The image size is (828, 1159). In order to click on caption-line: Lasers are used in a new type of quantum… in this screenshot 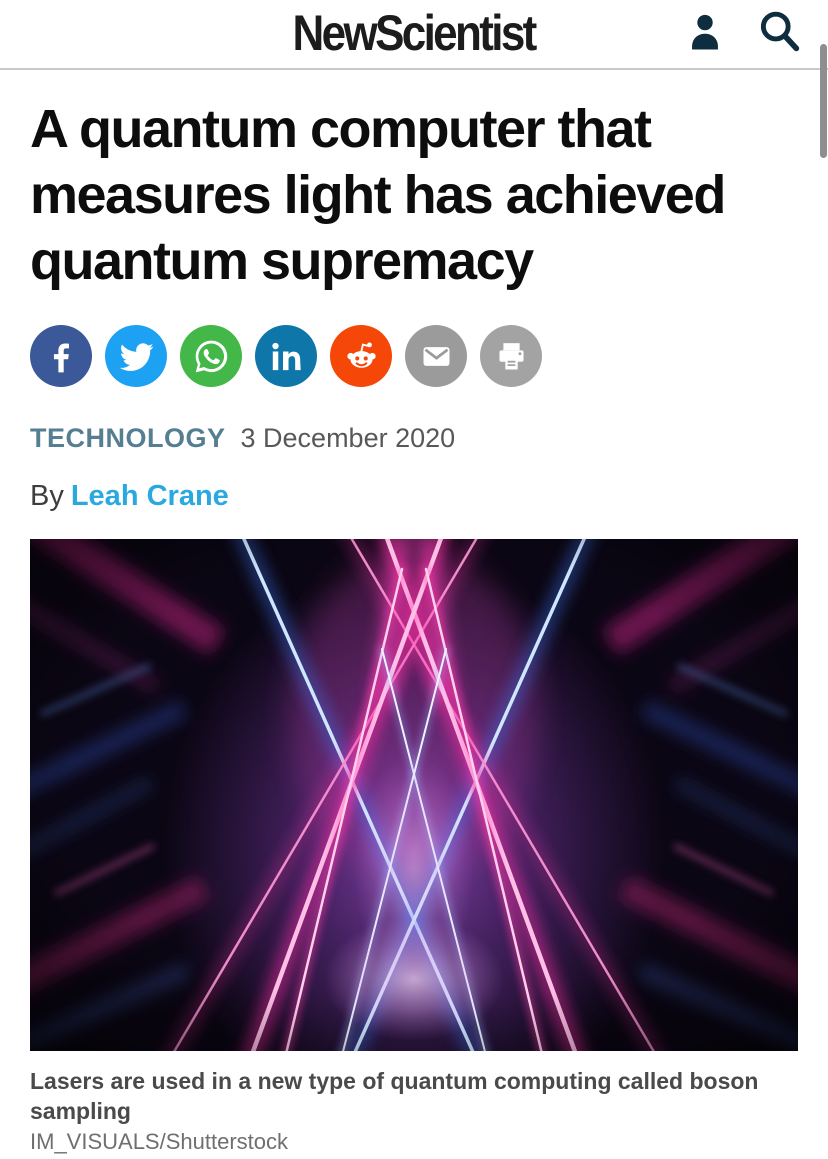, I will do `click(394, 1081)`.